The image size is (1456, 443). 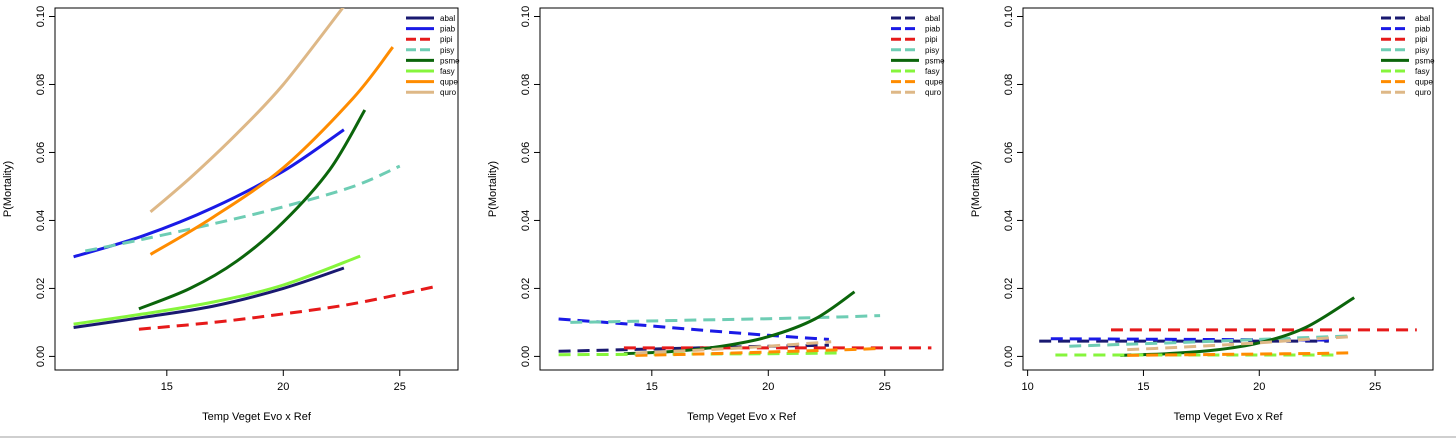 I want to click on bottom-divider, so click(x=728, y=437).